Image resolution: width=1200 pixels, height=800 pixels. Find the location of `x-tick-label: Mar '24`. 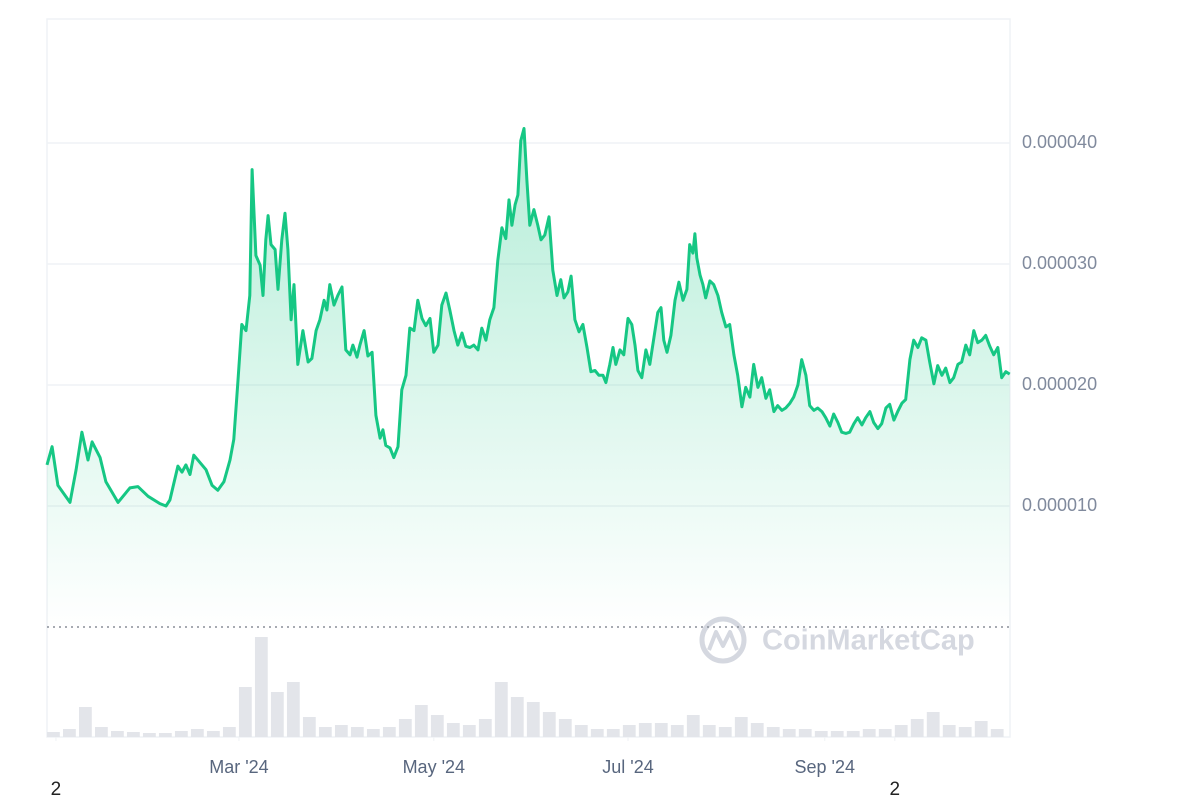

x-tick-label: Mar '24 is located at coordinates (238, 767).